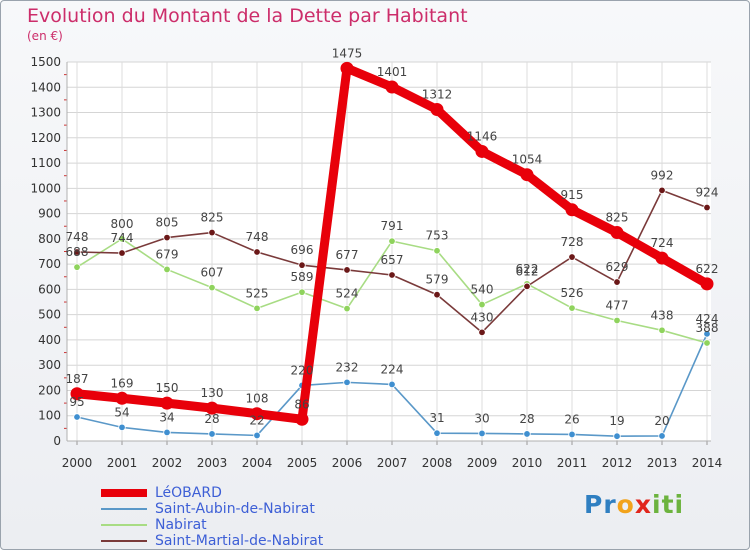  Describe the element at coordinates (436, 418) in the screenshot. I see `data-label: 31` at that location.